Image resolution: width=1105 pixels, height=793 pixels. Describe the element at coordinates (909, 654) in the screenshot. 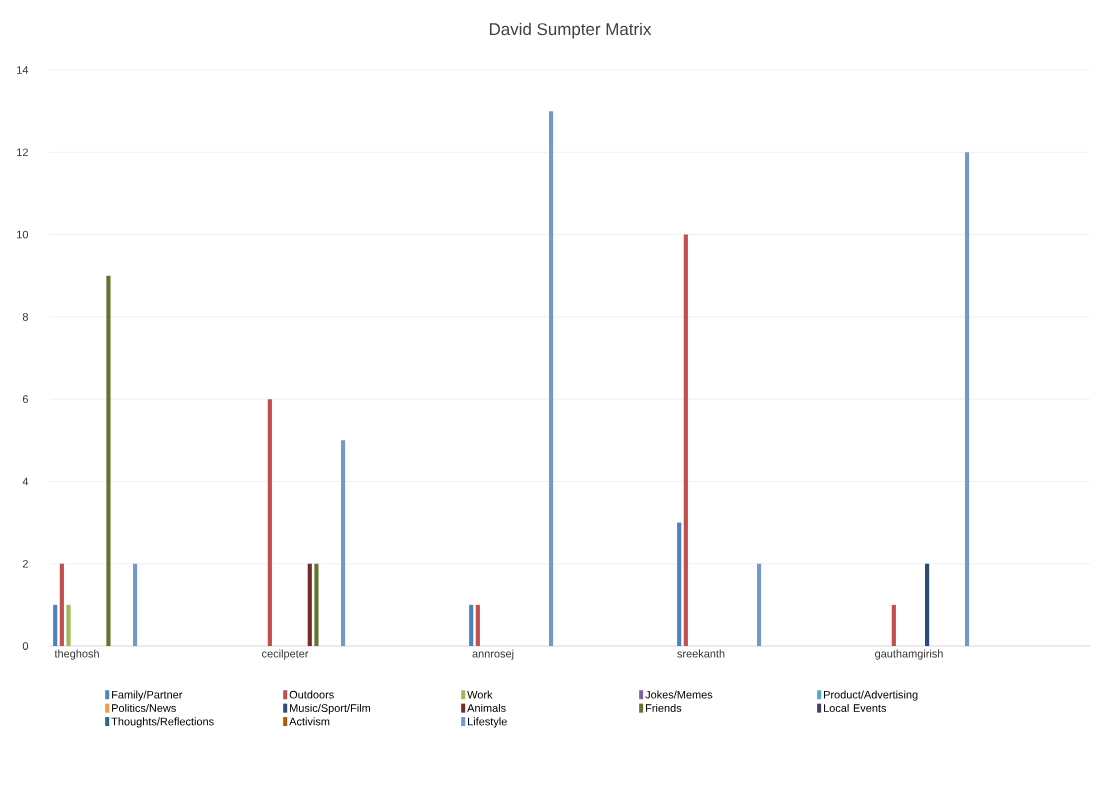

I see `x-tick-label: gauthamgirish` at that location.